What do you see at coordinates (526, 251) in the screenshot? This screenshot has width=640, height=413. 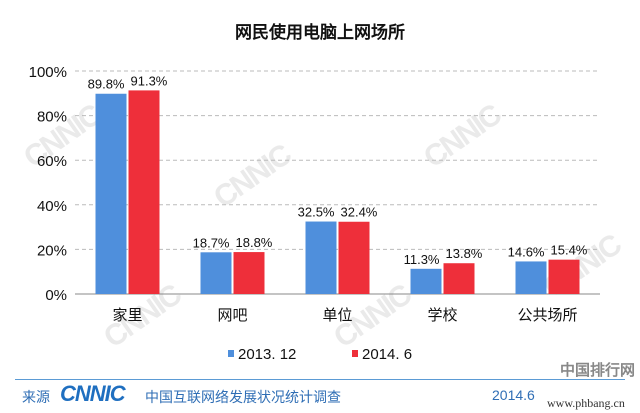 I see `data-label: 14.6%` at bounding box center [526, 251].